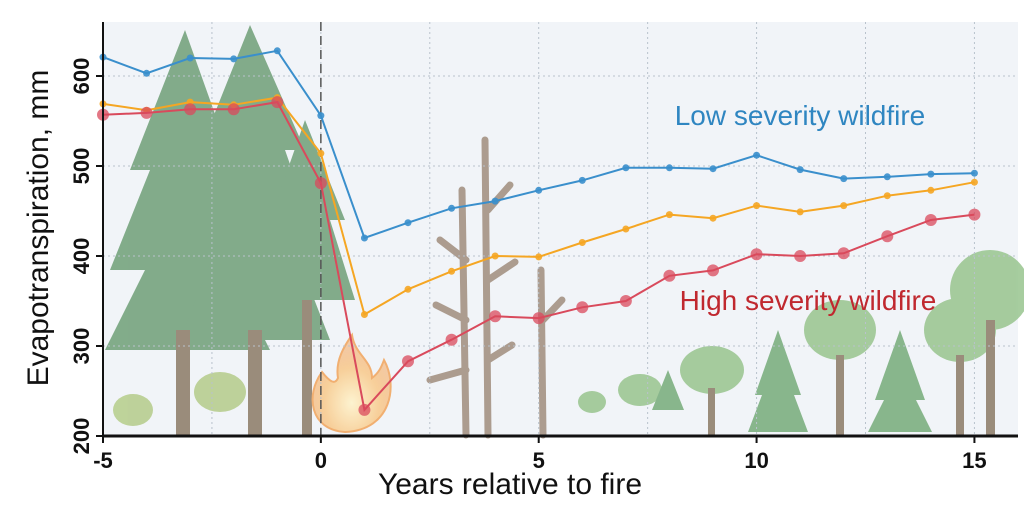 This screenshot has height=523, width=1024. I want to click on x-tick-label: 15, so click(974, 460).